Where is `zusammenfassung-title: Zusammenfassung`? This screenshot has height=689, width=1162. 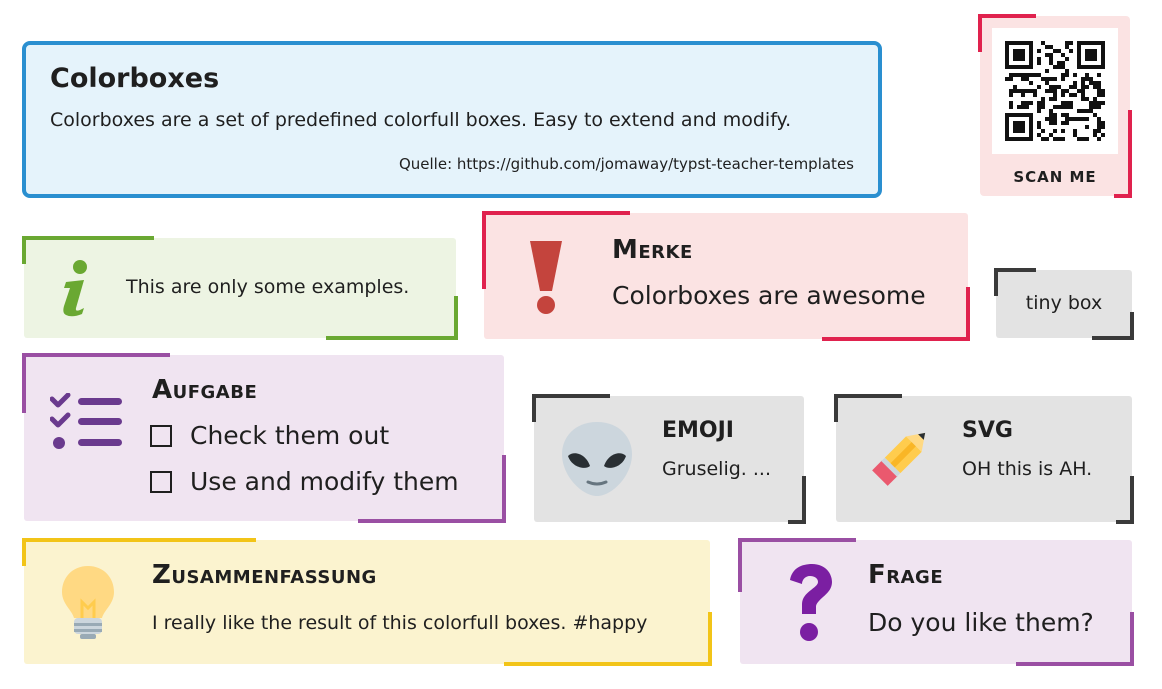
zusammenfassung-title: Zusammenfassung is located at coordinates (264, 575).